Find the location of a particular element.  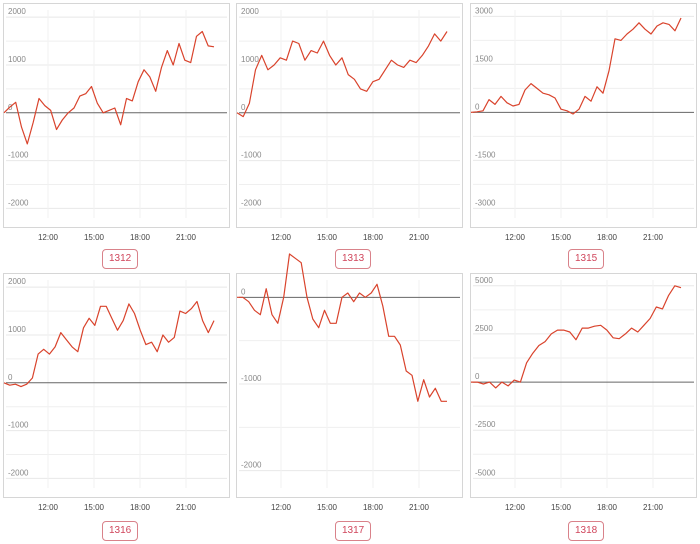

y-tick-label: 1500 is located at coordinates (484, 58).